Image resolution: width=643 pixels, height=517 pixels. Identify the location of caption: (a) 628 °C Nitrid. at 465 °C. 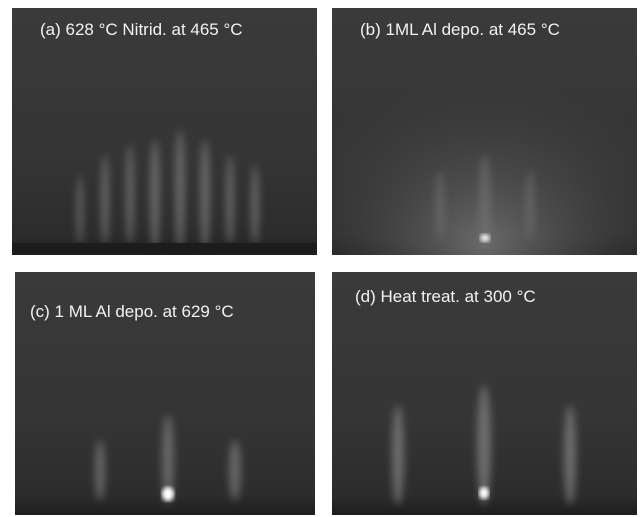
(141, 29).